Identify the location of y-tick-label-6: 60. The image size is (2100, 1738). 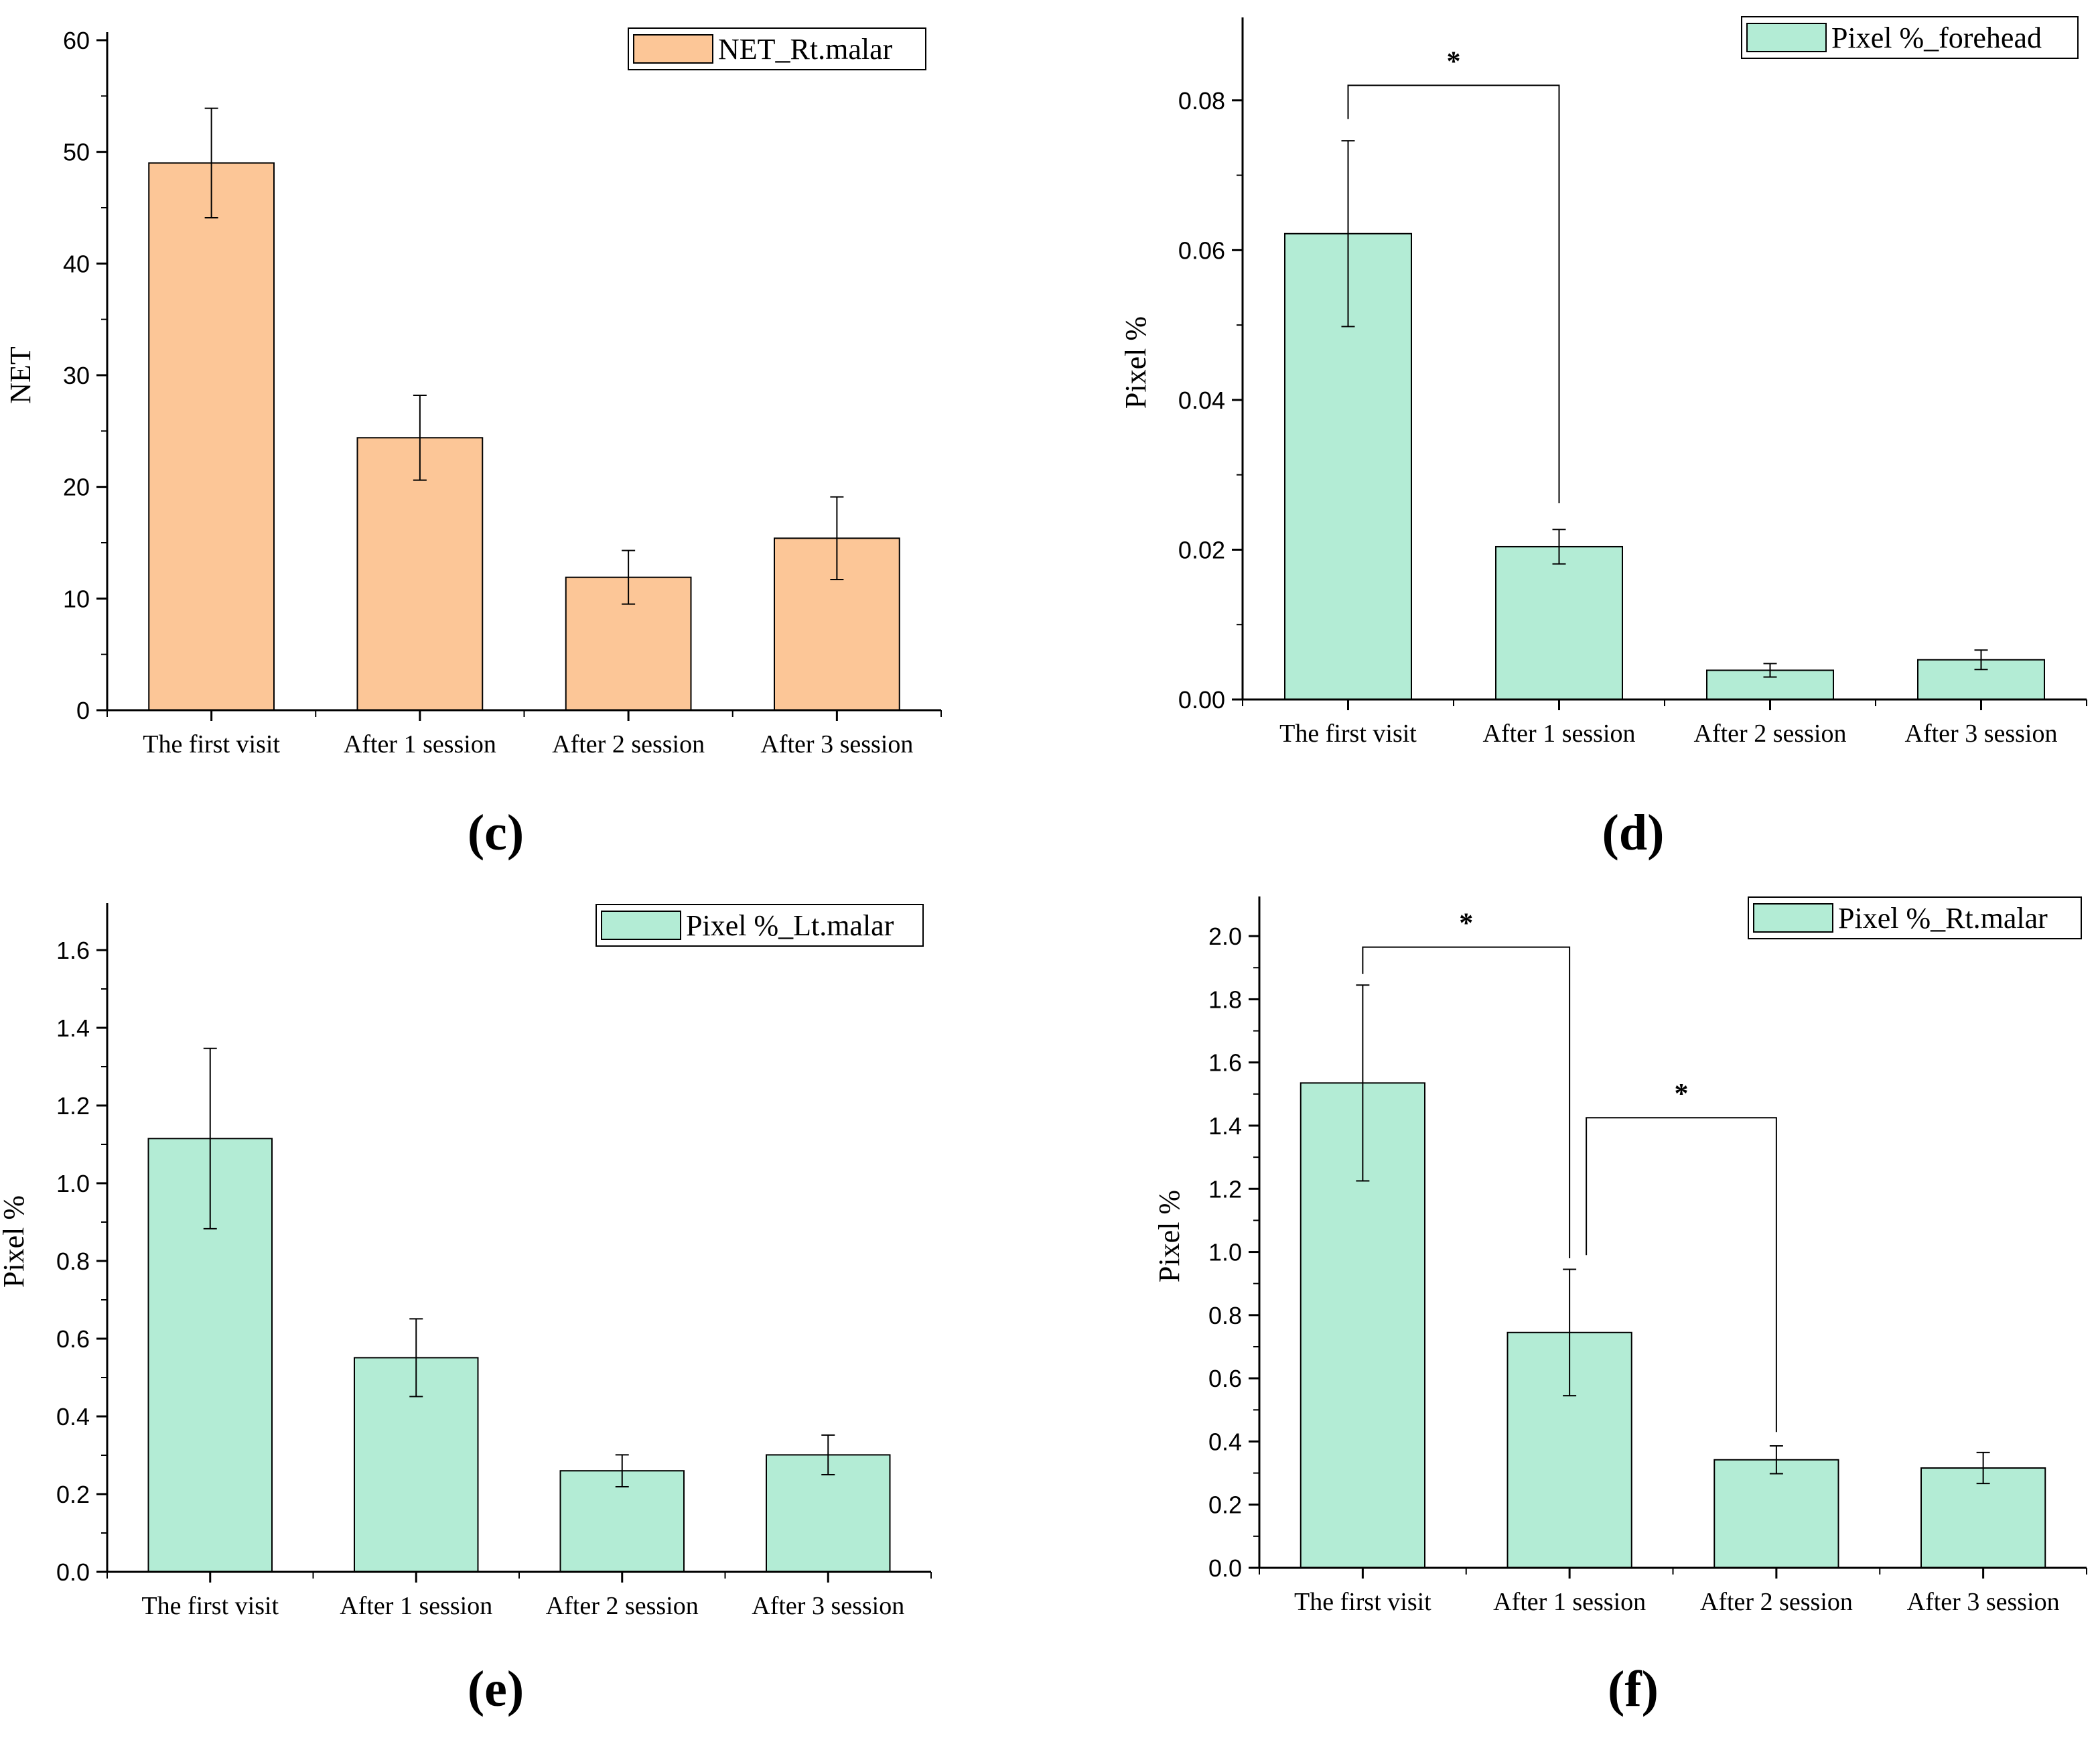
(77, 40).